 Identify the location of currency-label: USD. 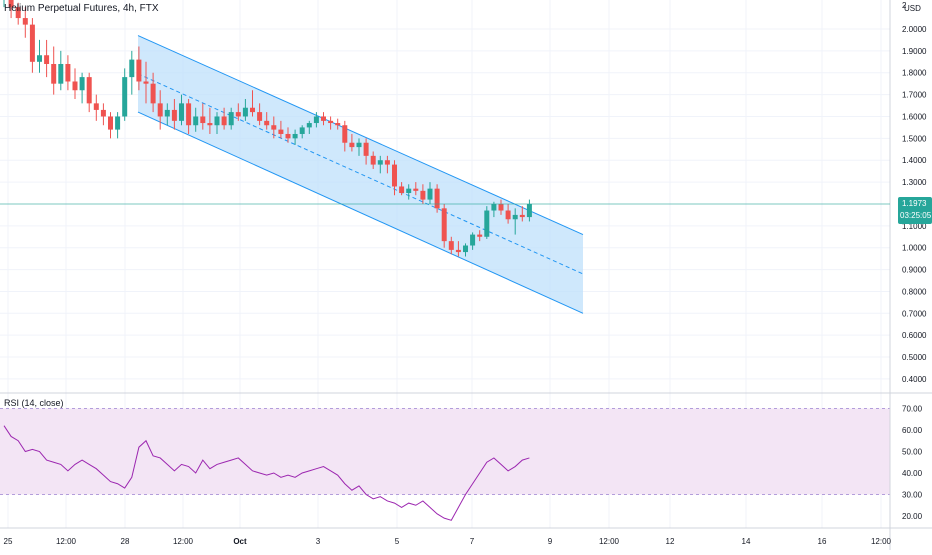
(912, 8).